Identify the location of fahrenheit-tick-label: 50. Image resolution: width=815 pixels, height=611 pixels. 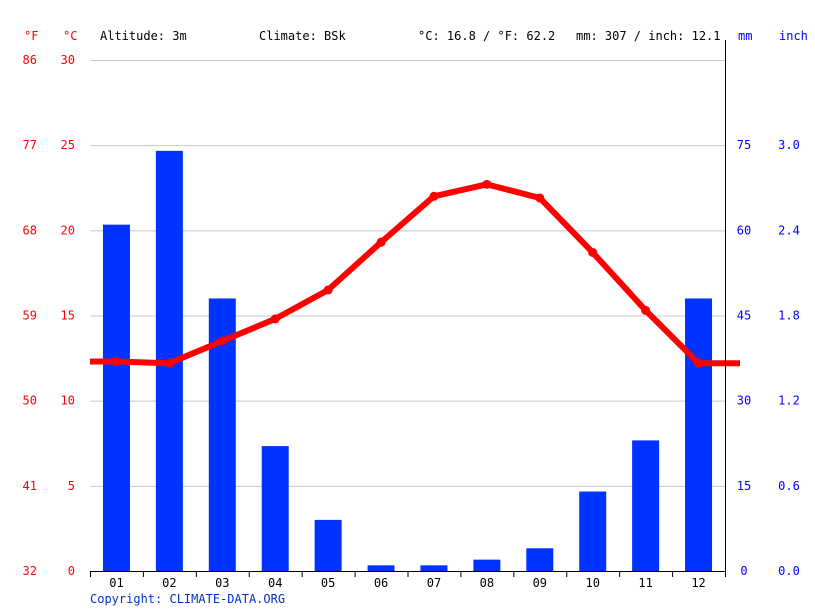
(30, 401).